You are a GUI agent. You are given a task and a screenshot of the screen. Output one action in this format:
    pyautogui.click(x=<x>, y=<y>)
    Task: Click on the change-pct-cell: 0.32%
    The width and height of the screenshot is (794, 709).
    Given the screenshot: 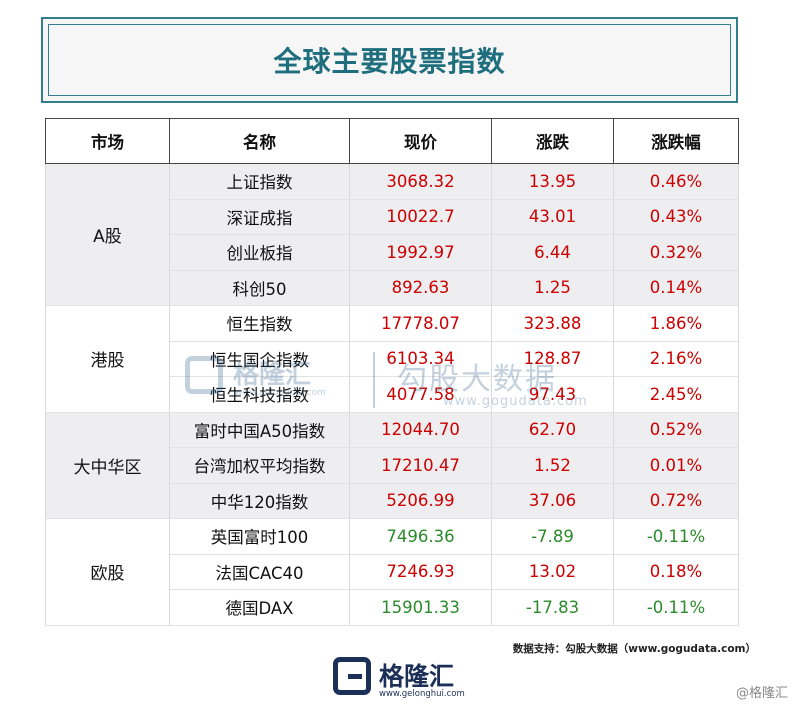 What is the action you would take?
    pyautogui.click(x=676, y=252)
    